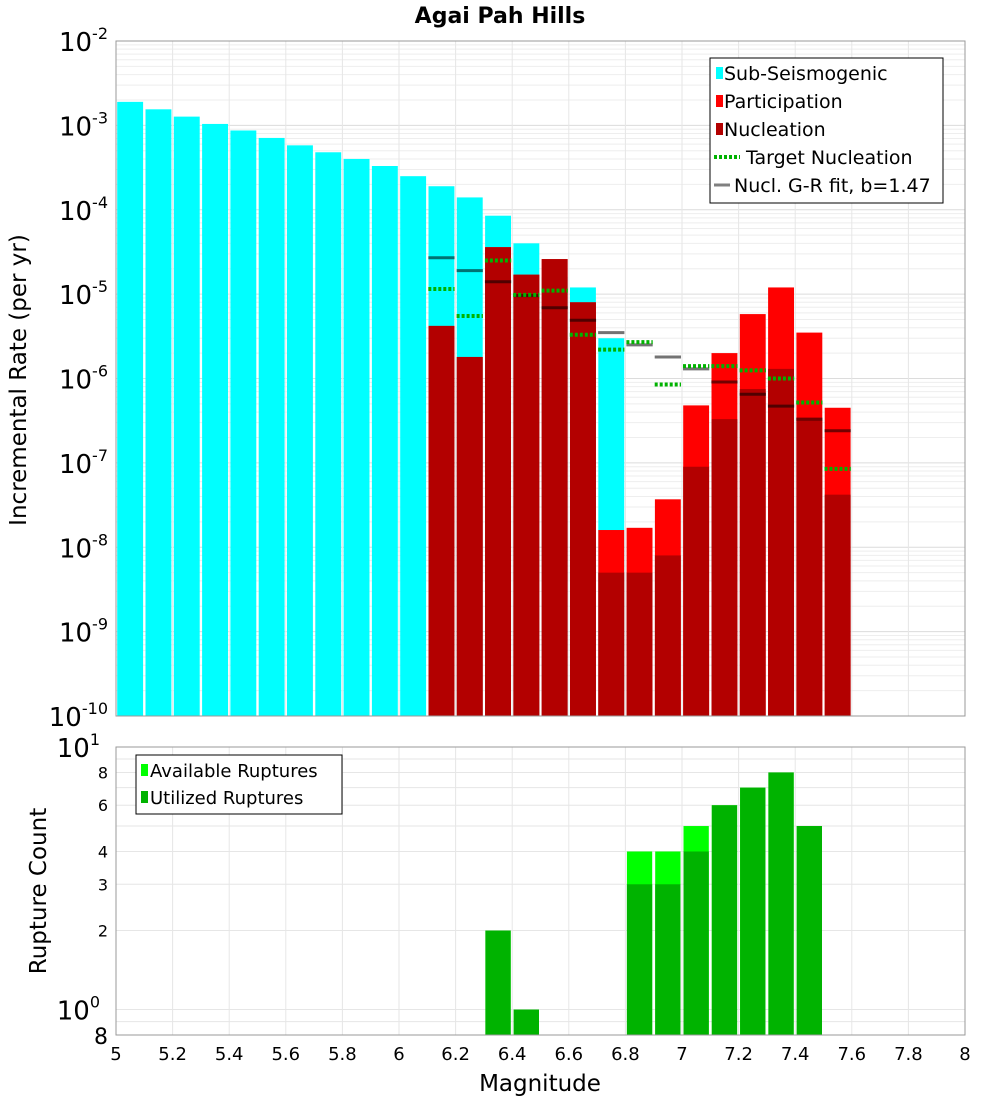  What do you see at coordinates (83, 41) in the screenshot?
I see `rate-y-tick-label: 10⁻²` at bounding box center [83, 41].